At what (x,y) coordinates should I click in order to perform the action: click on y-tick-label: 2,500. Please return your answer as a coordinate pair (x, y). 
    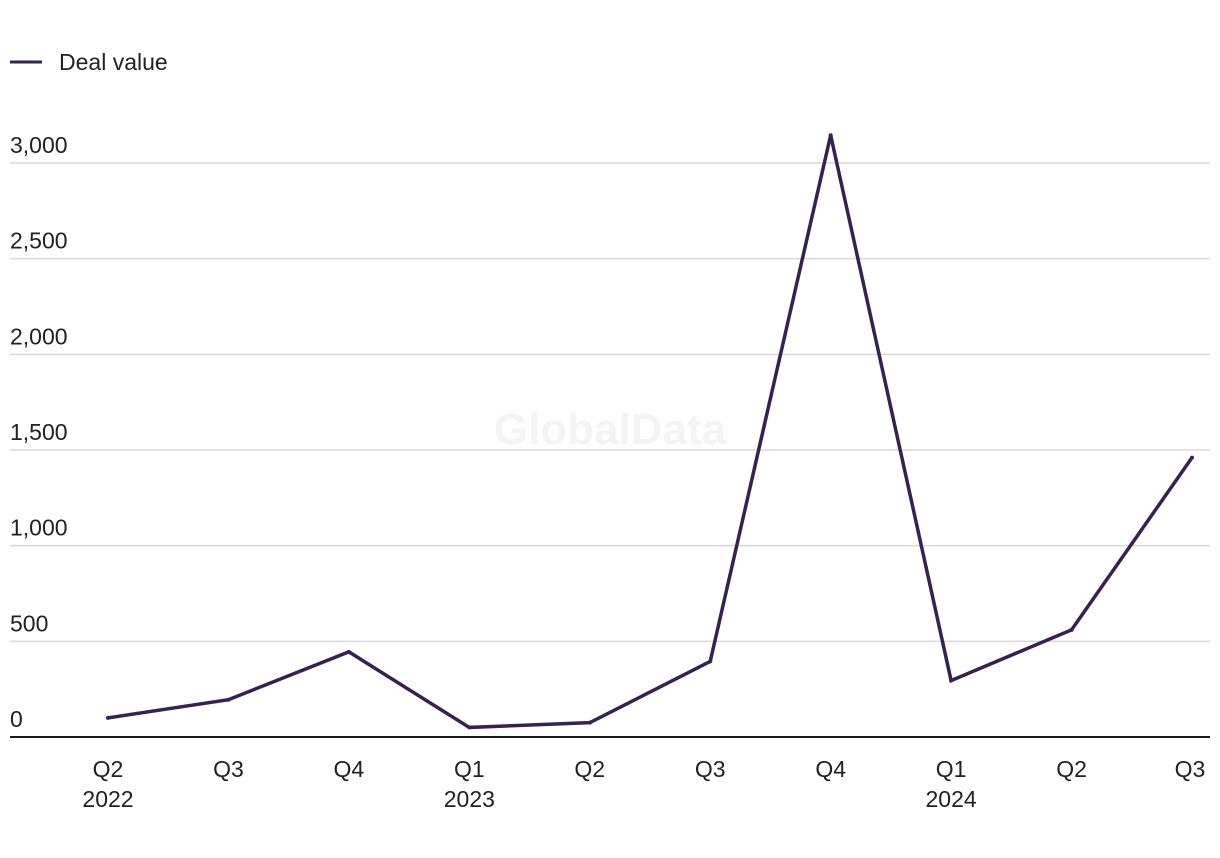
    Looking at the image, I should click on (39, 241).